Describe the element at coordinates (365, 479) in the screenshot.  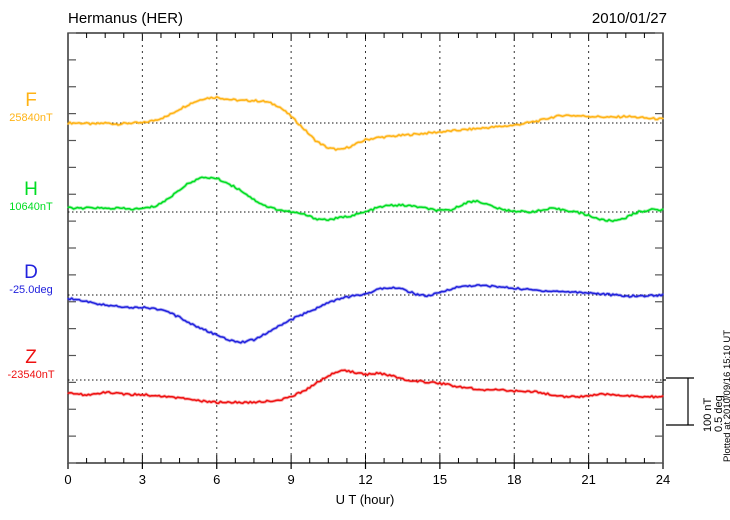
I see `x-tick-label: 12` at that location.